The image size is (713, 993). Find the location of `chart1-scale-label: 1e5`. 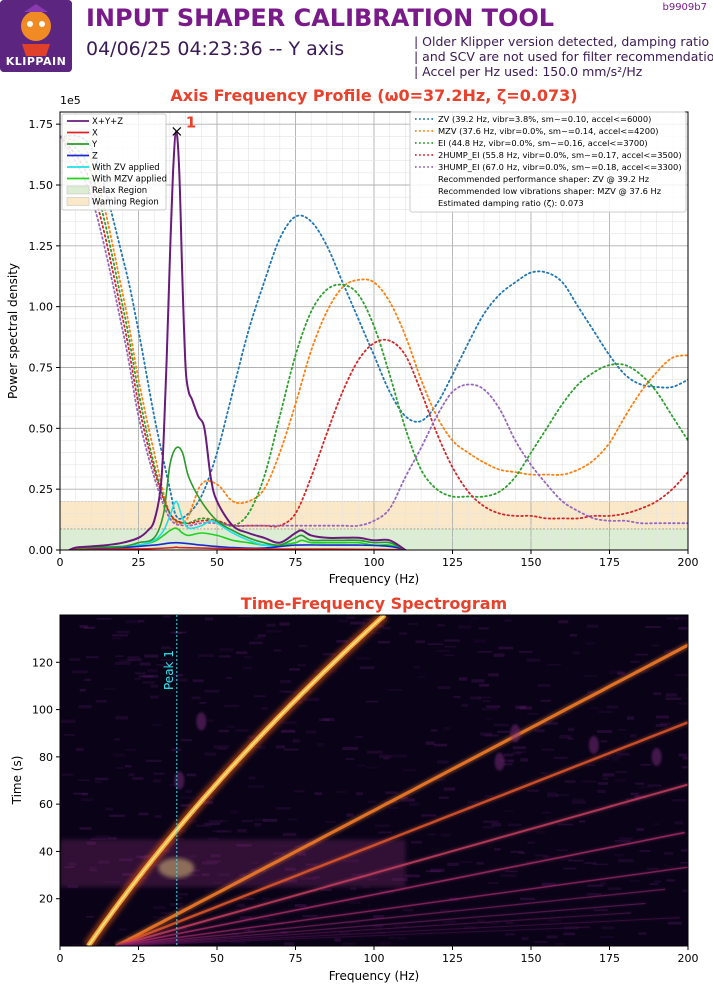

chart1-scale-label: 1e5 is located at coordinates (70, 100).